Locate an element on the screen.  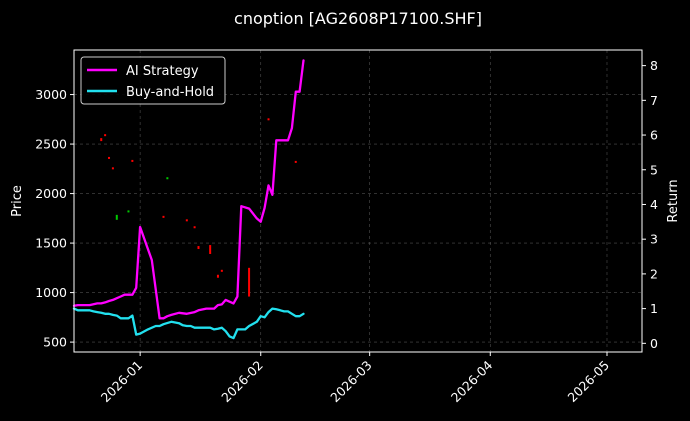
y-right-tick-label: 2 is located at coordinates (654, 273).